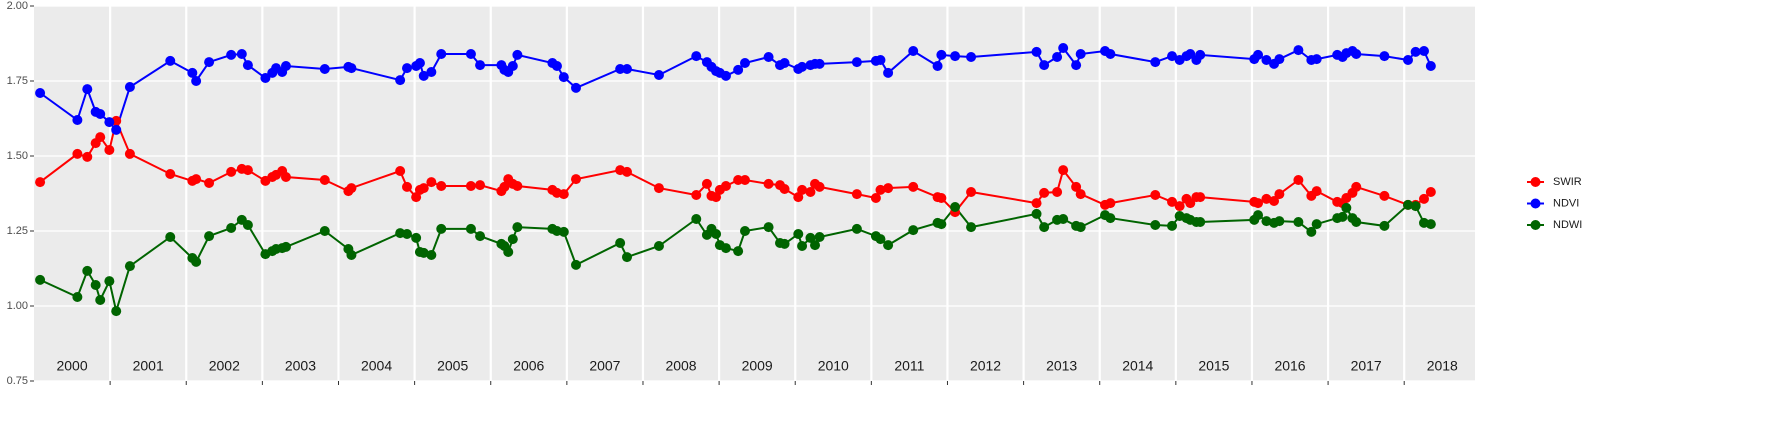 This screenshot has height=442, width=1773. What do you see at coordinates (757, 366) in the screenshot?
I see `x-tick-label: 2009` at bounding box center [757, 366].